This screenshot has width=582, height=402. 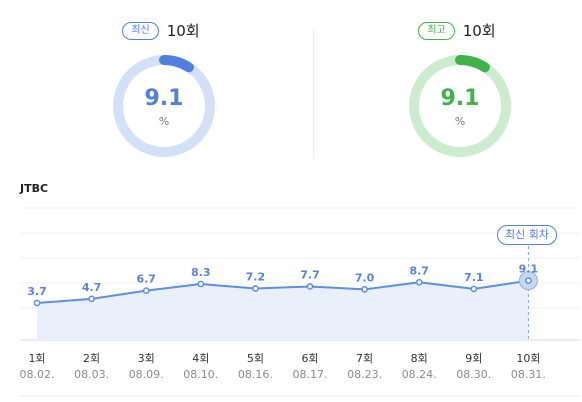 What do you see at coordinates (364, 358) in the screenshot?
I see `x-tick-episode: 7회` at bounding box center [364, 358].